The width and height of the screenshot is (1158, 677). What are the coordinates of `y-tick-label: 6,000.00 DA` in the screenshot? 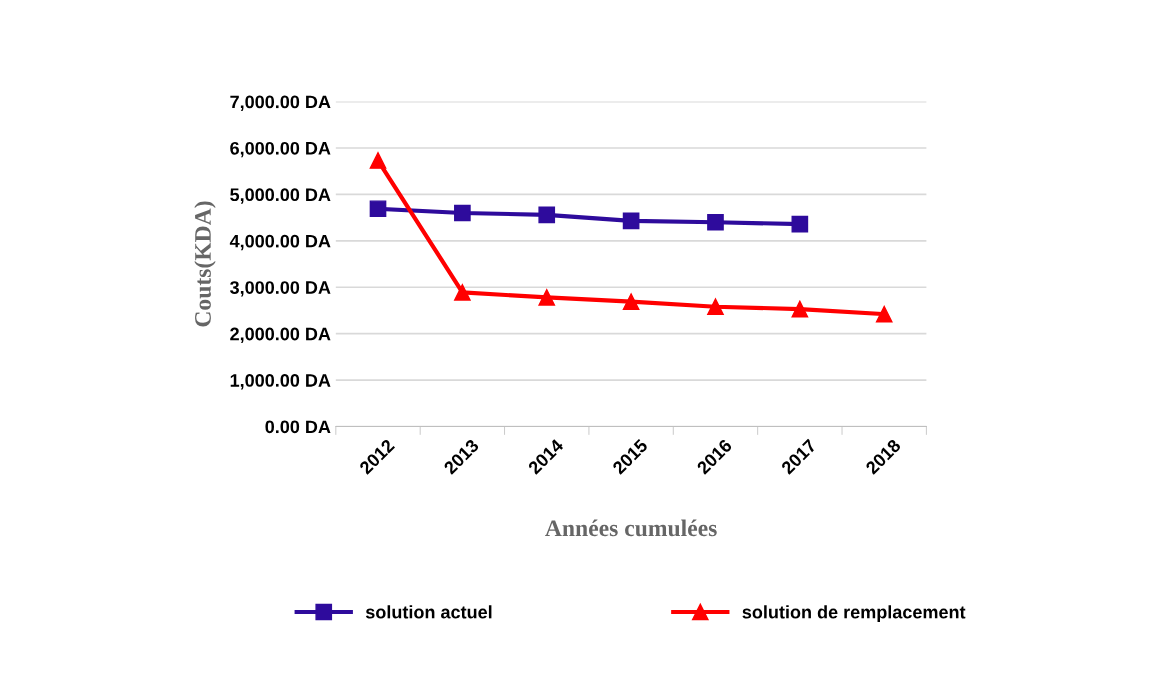 It's located at (280, 149).